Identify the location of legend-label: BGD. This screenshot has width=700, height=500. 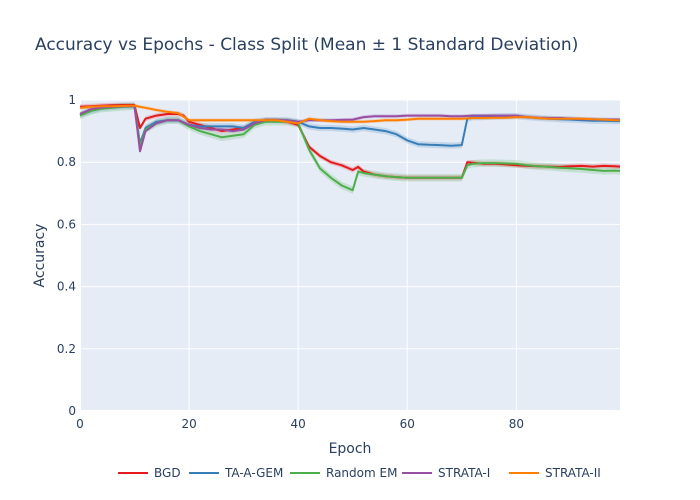
(167, 473).